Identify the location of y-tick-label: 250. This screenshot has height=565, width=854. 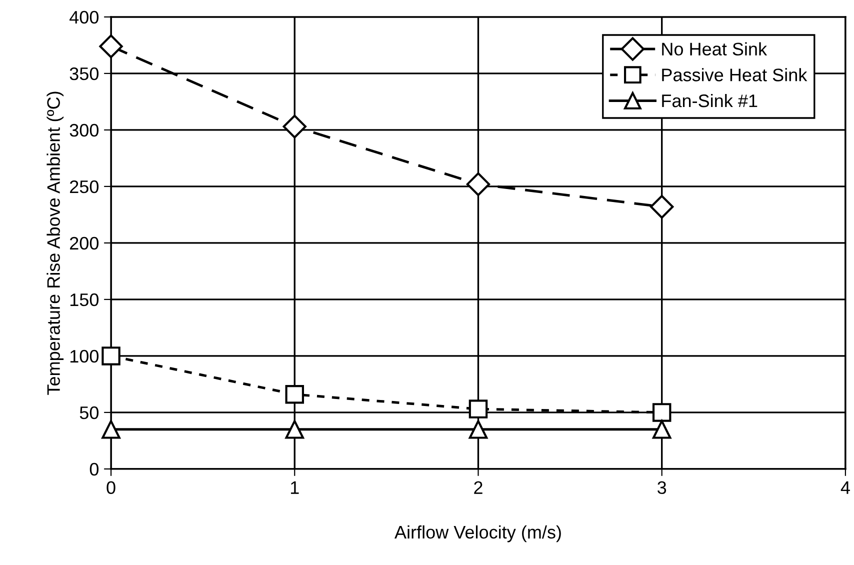
(84, 187).